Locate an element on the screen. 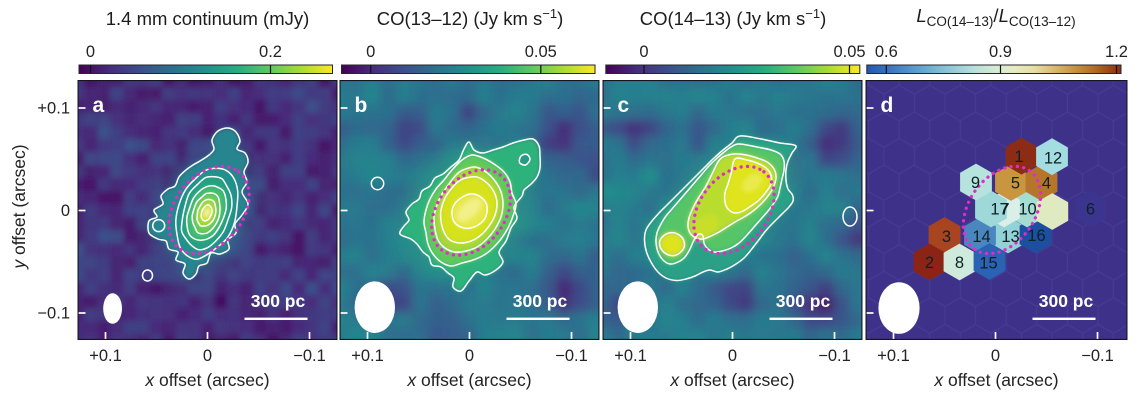 Image resolution: width=1139 pixels, height=405 pixels. svg-text: y offset (arcsec) is located at coordinates (19, 206).